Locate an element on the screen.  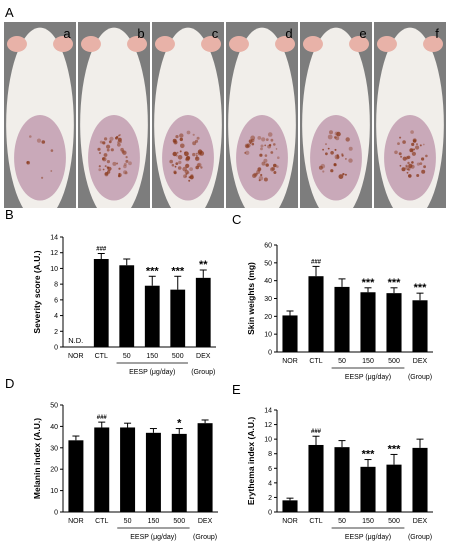
x-tick-label: CTL is located at coordinates (315, 361).